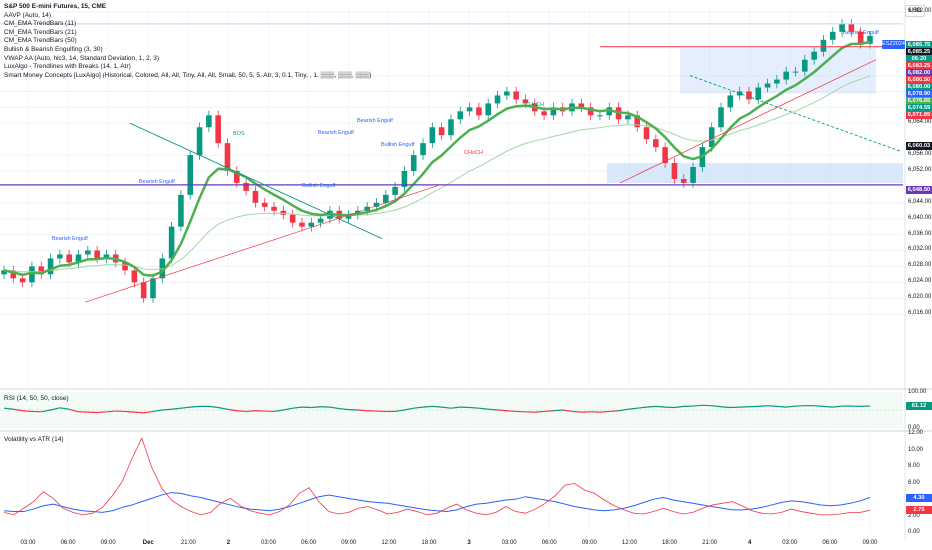  I want to click on time-tick-label: 2, so click(228, 543).